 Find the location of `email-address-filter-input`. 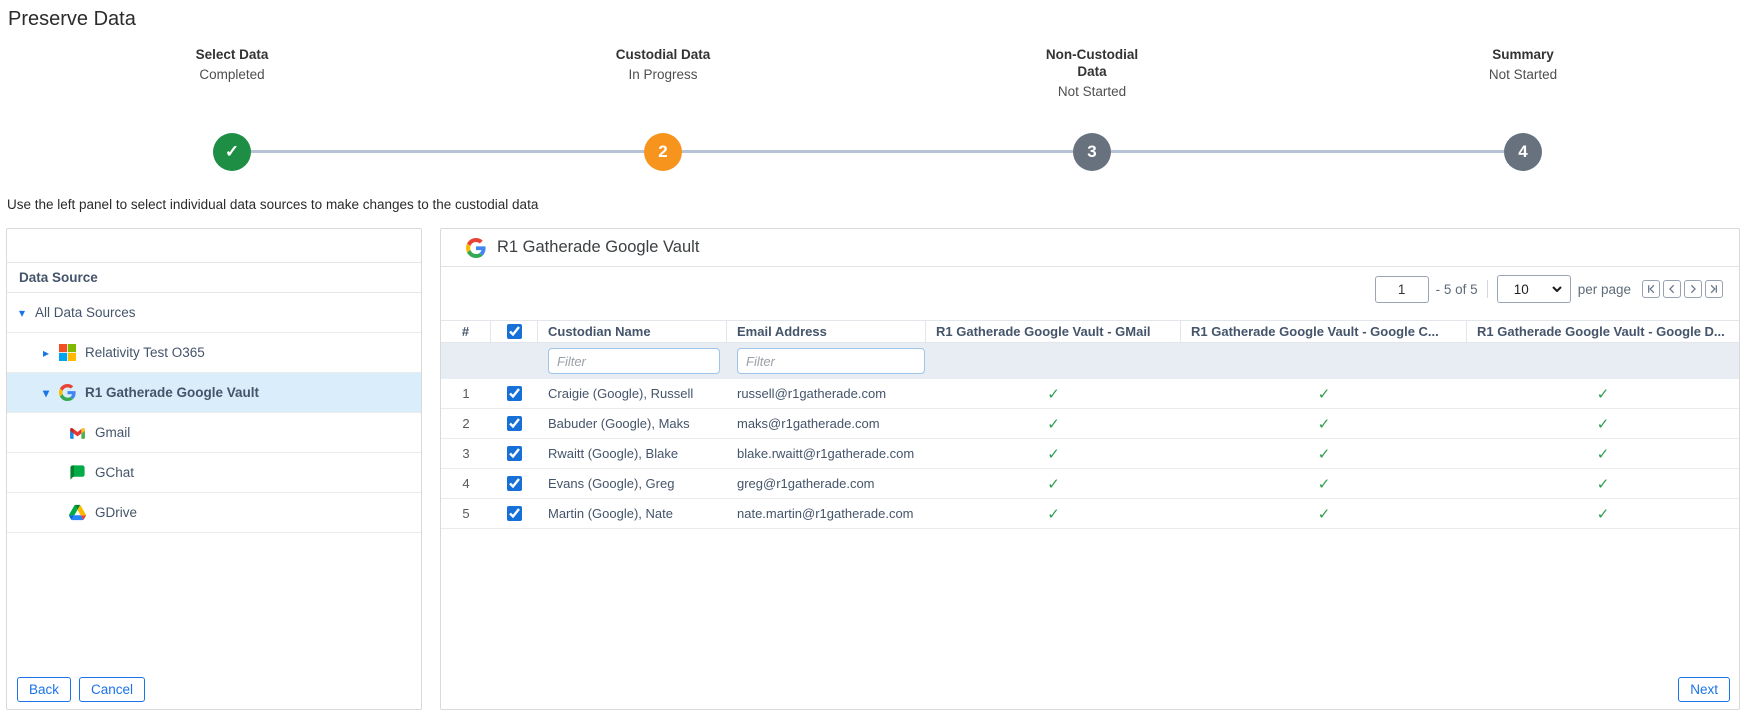

email-address-filter-input is located at coordinates (831, 361).